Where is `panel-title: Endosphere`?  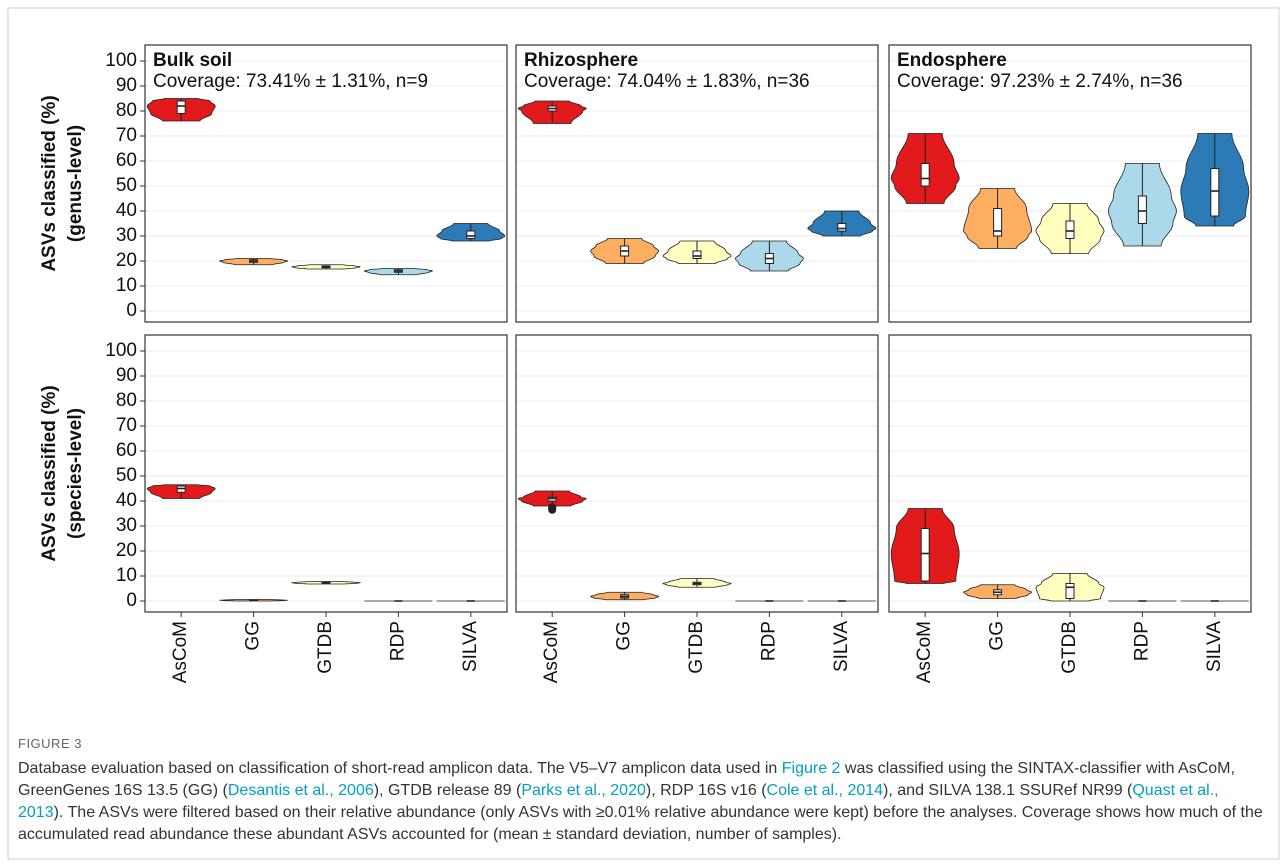
panel-title: Endosphere is located at coordinates (952, 60).